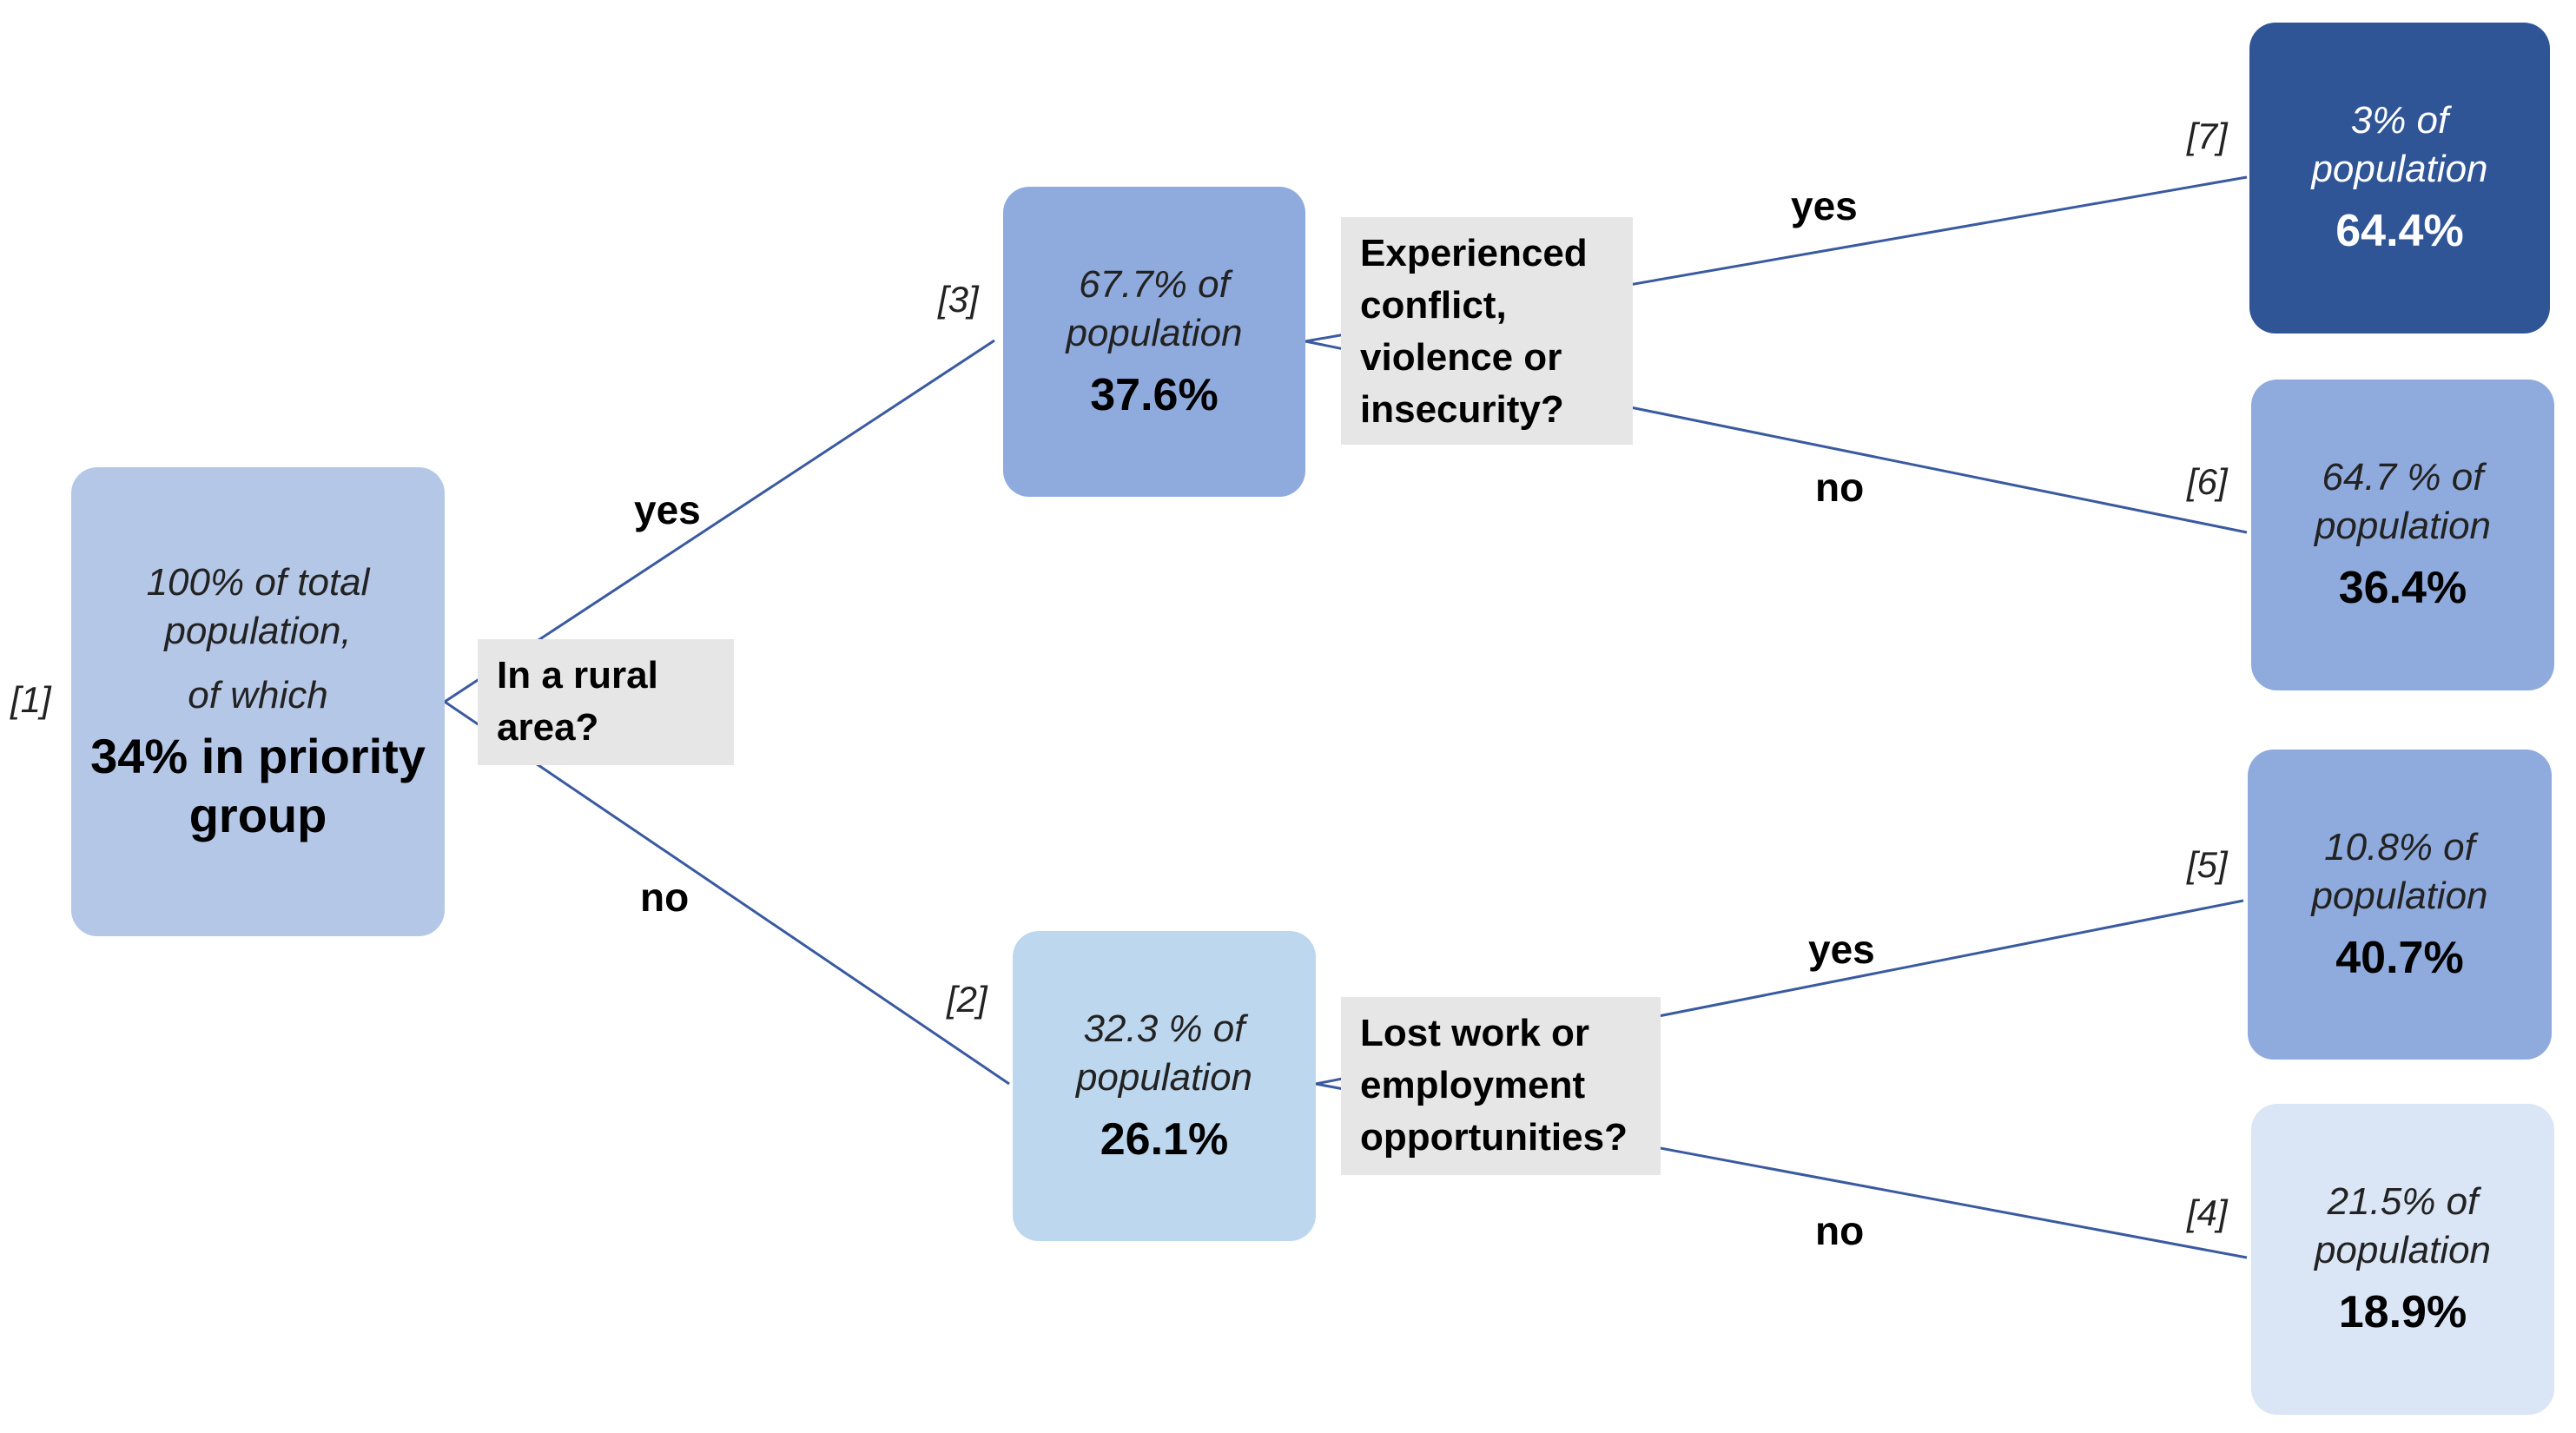 This screenshot has height=1433, width=2576. What do you see at coordinates (1473, 1085) in the screenshot?
I see `question-work-line-2: employment` at bounding box center [1473, 1085].